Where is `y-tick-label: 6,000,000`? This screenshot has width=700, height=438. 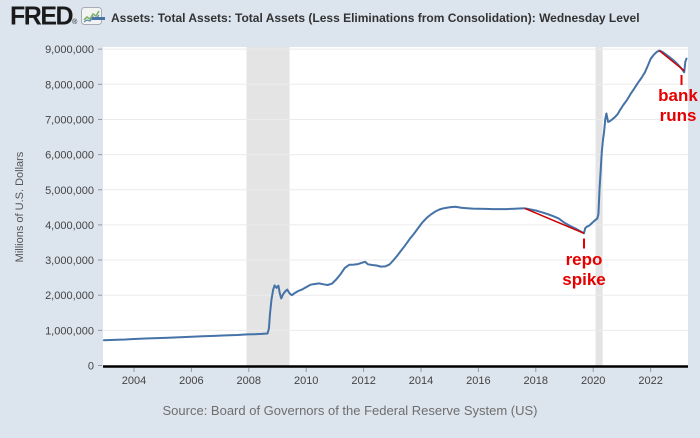 y-tick-label: 6,000,000 is located at coordinates (69, 156).